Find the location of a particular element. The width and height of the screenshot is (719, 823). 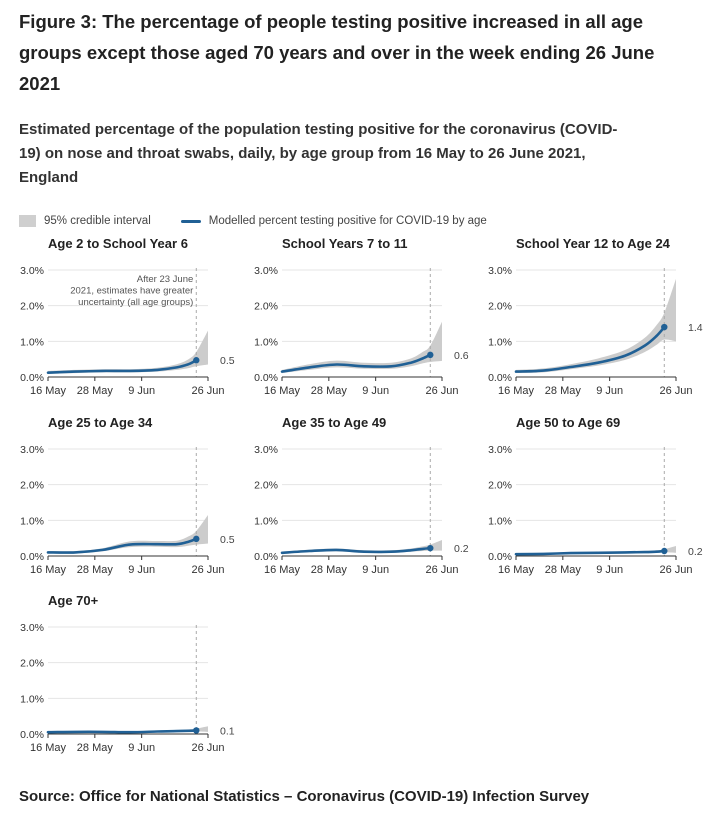

panel-title: Age 25 to Age 34 is located at coordinates (100, 422).